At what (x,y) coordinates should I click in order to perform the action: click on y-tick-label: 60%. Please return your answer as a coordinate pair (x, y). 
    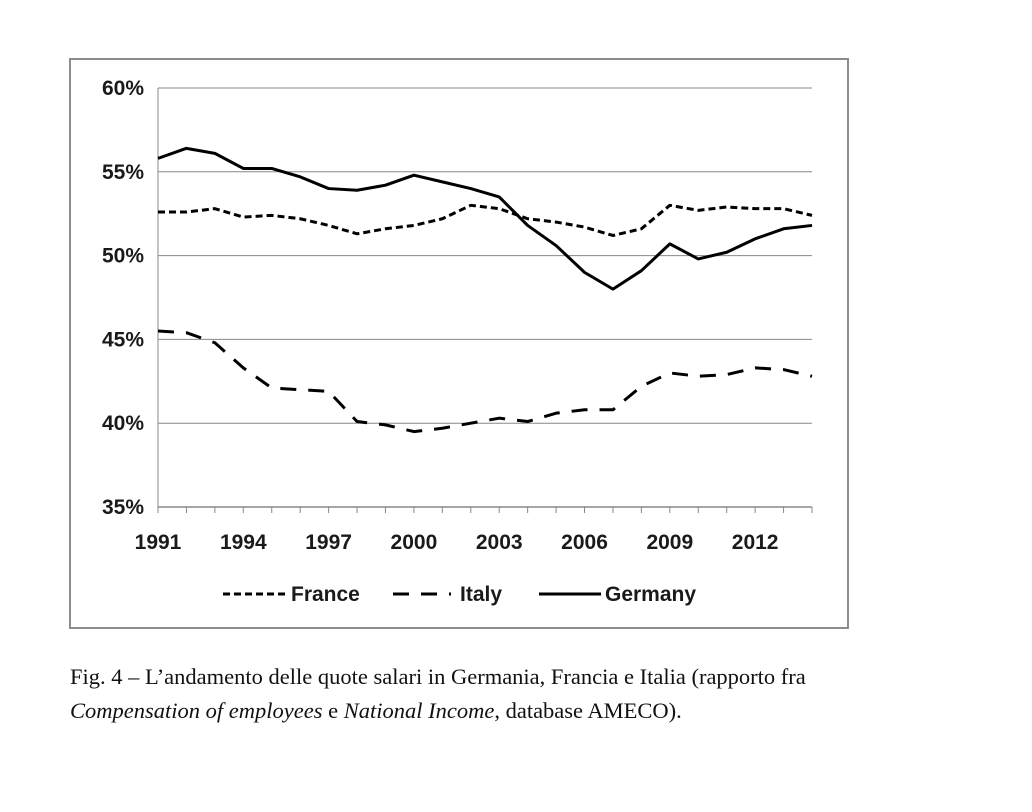
    Looking at the image, I should click on (123, 88).